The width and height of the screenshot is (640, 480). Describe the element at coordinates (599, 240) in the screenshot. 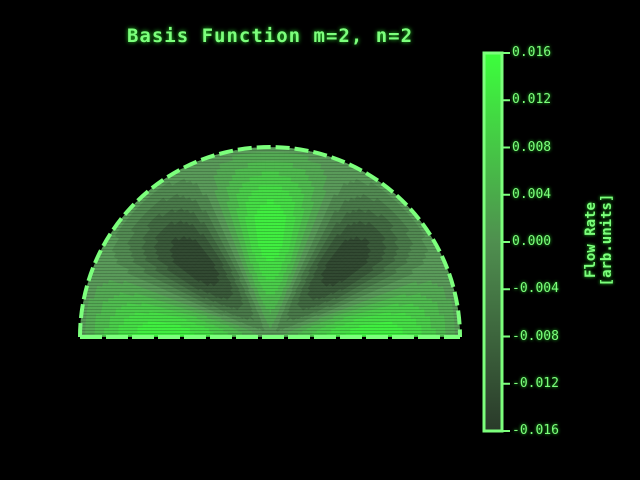

I see `colorbar-axis-label: Flow Rate [arb.units]` at that location.